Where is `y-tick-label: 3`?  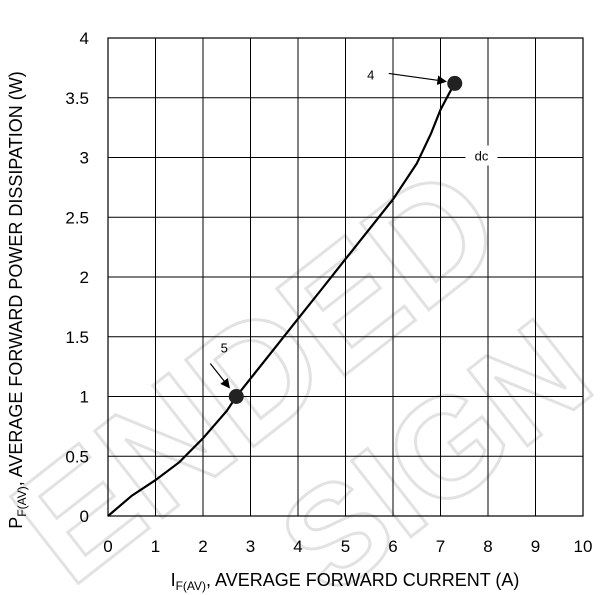
y-tick-label: 3 is located at coordinates (84, 158).